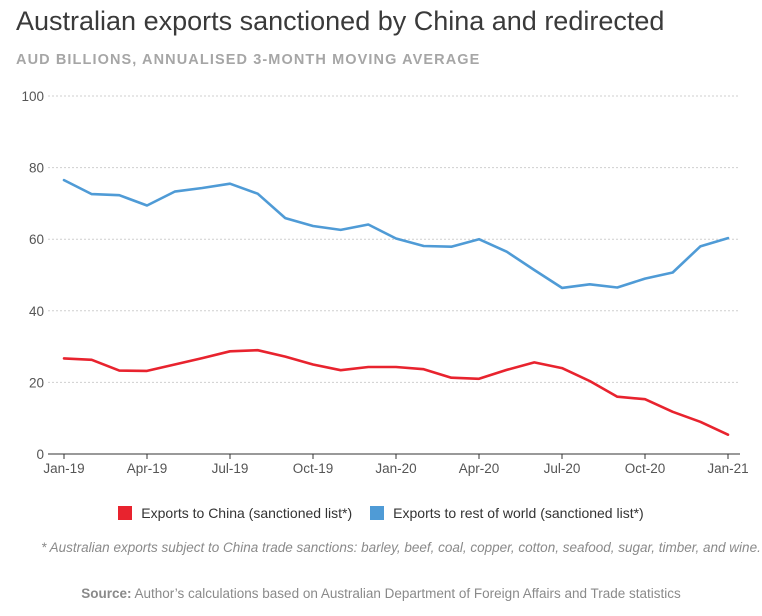 The width and height of the screenshot is (762, 616). I want to click on y-tick-label: 80, so click(36, 168).